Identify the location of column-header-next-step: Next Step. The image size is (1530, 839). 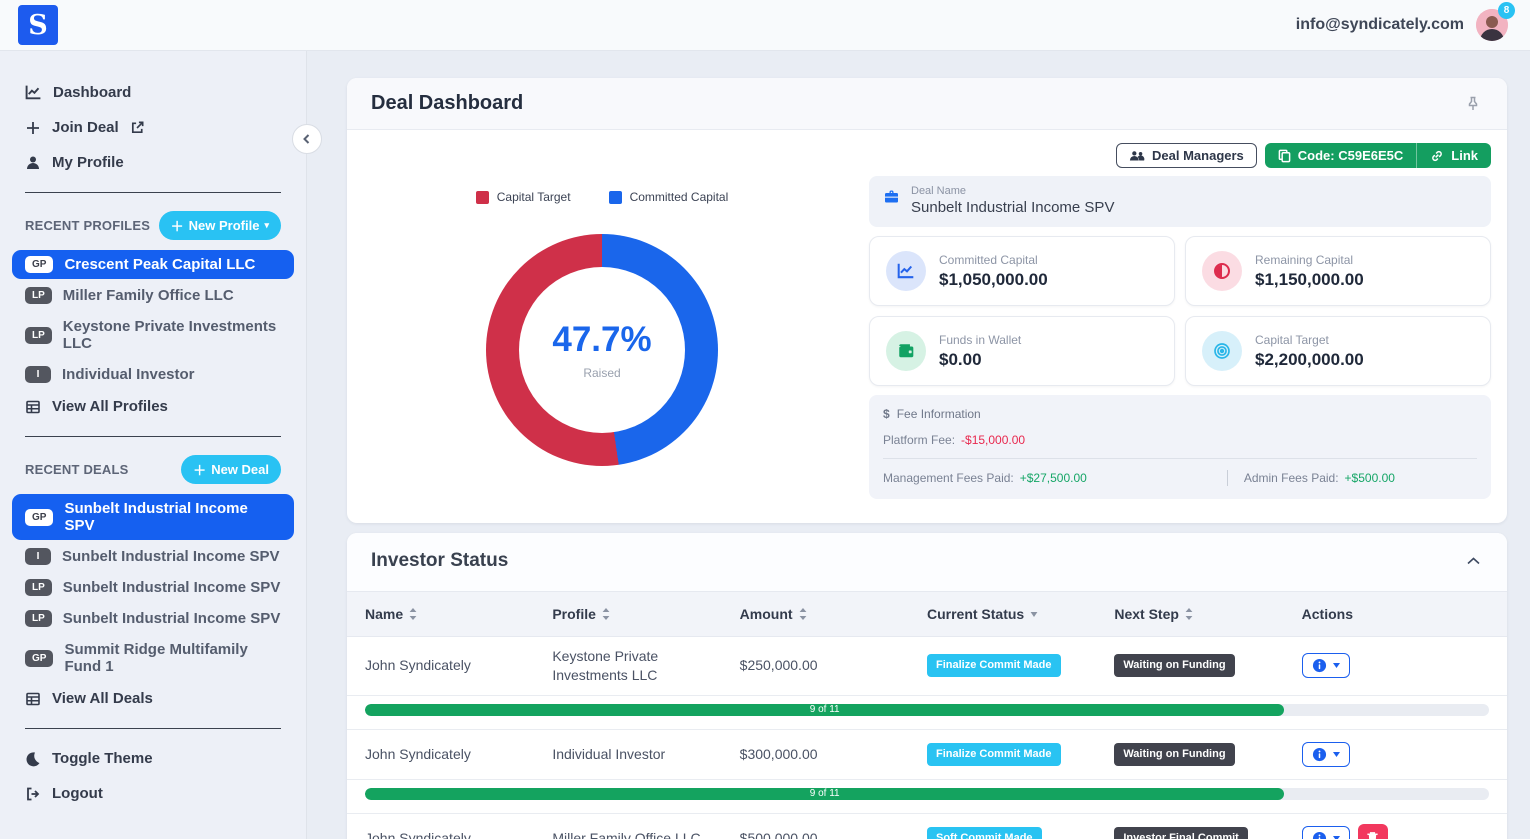
(1207, 614).